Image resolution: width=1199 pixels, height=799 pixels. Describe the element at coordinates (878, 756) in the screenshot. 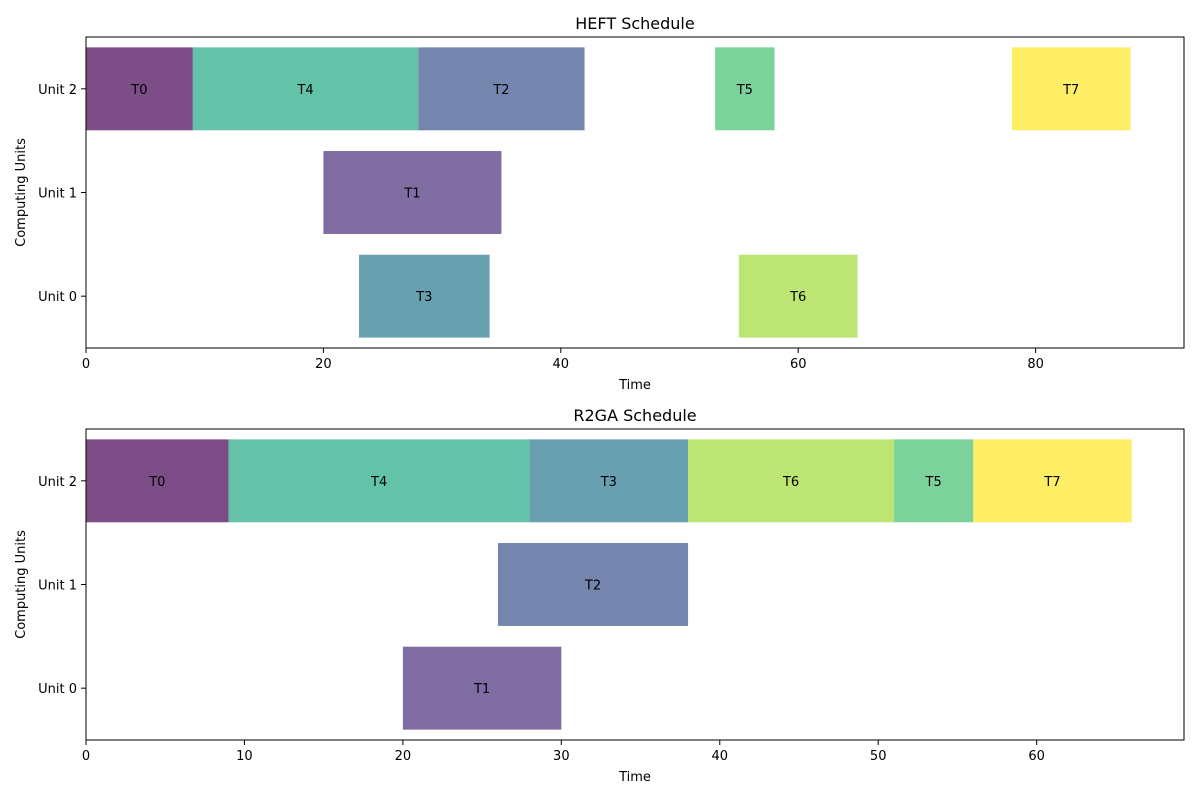

I see `x-tick-label: 50` at that location.